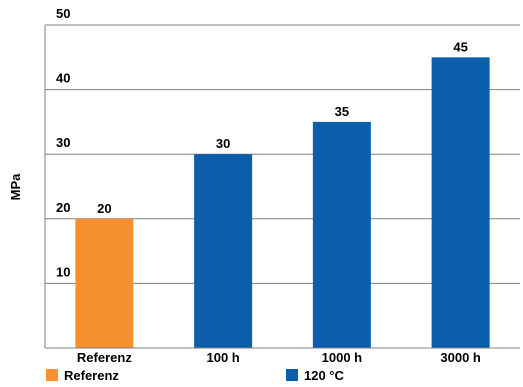  Describe the element at coordinates (341, 235) in the screenshot. I see `bar-1000-h` at that location.